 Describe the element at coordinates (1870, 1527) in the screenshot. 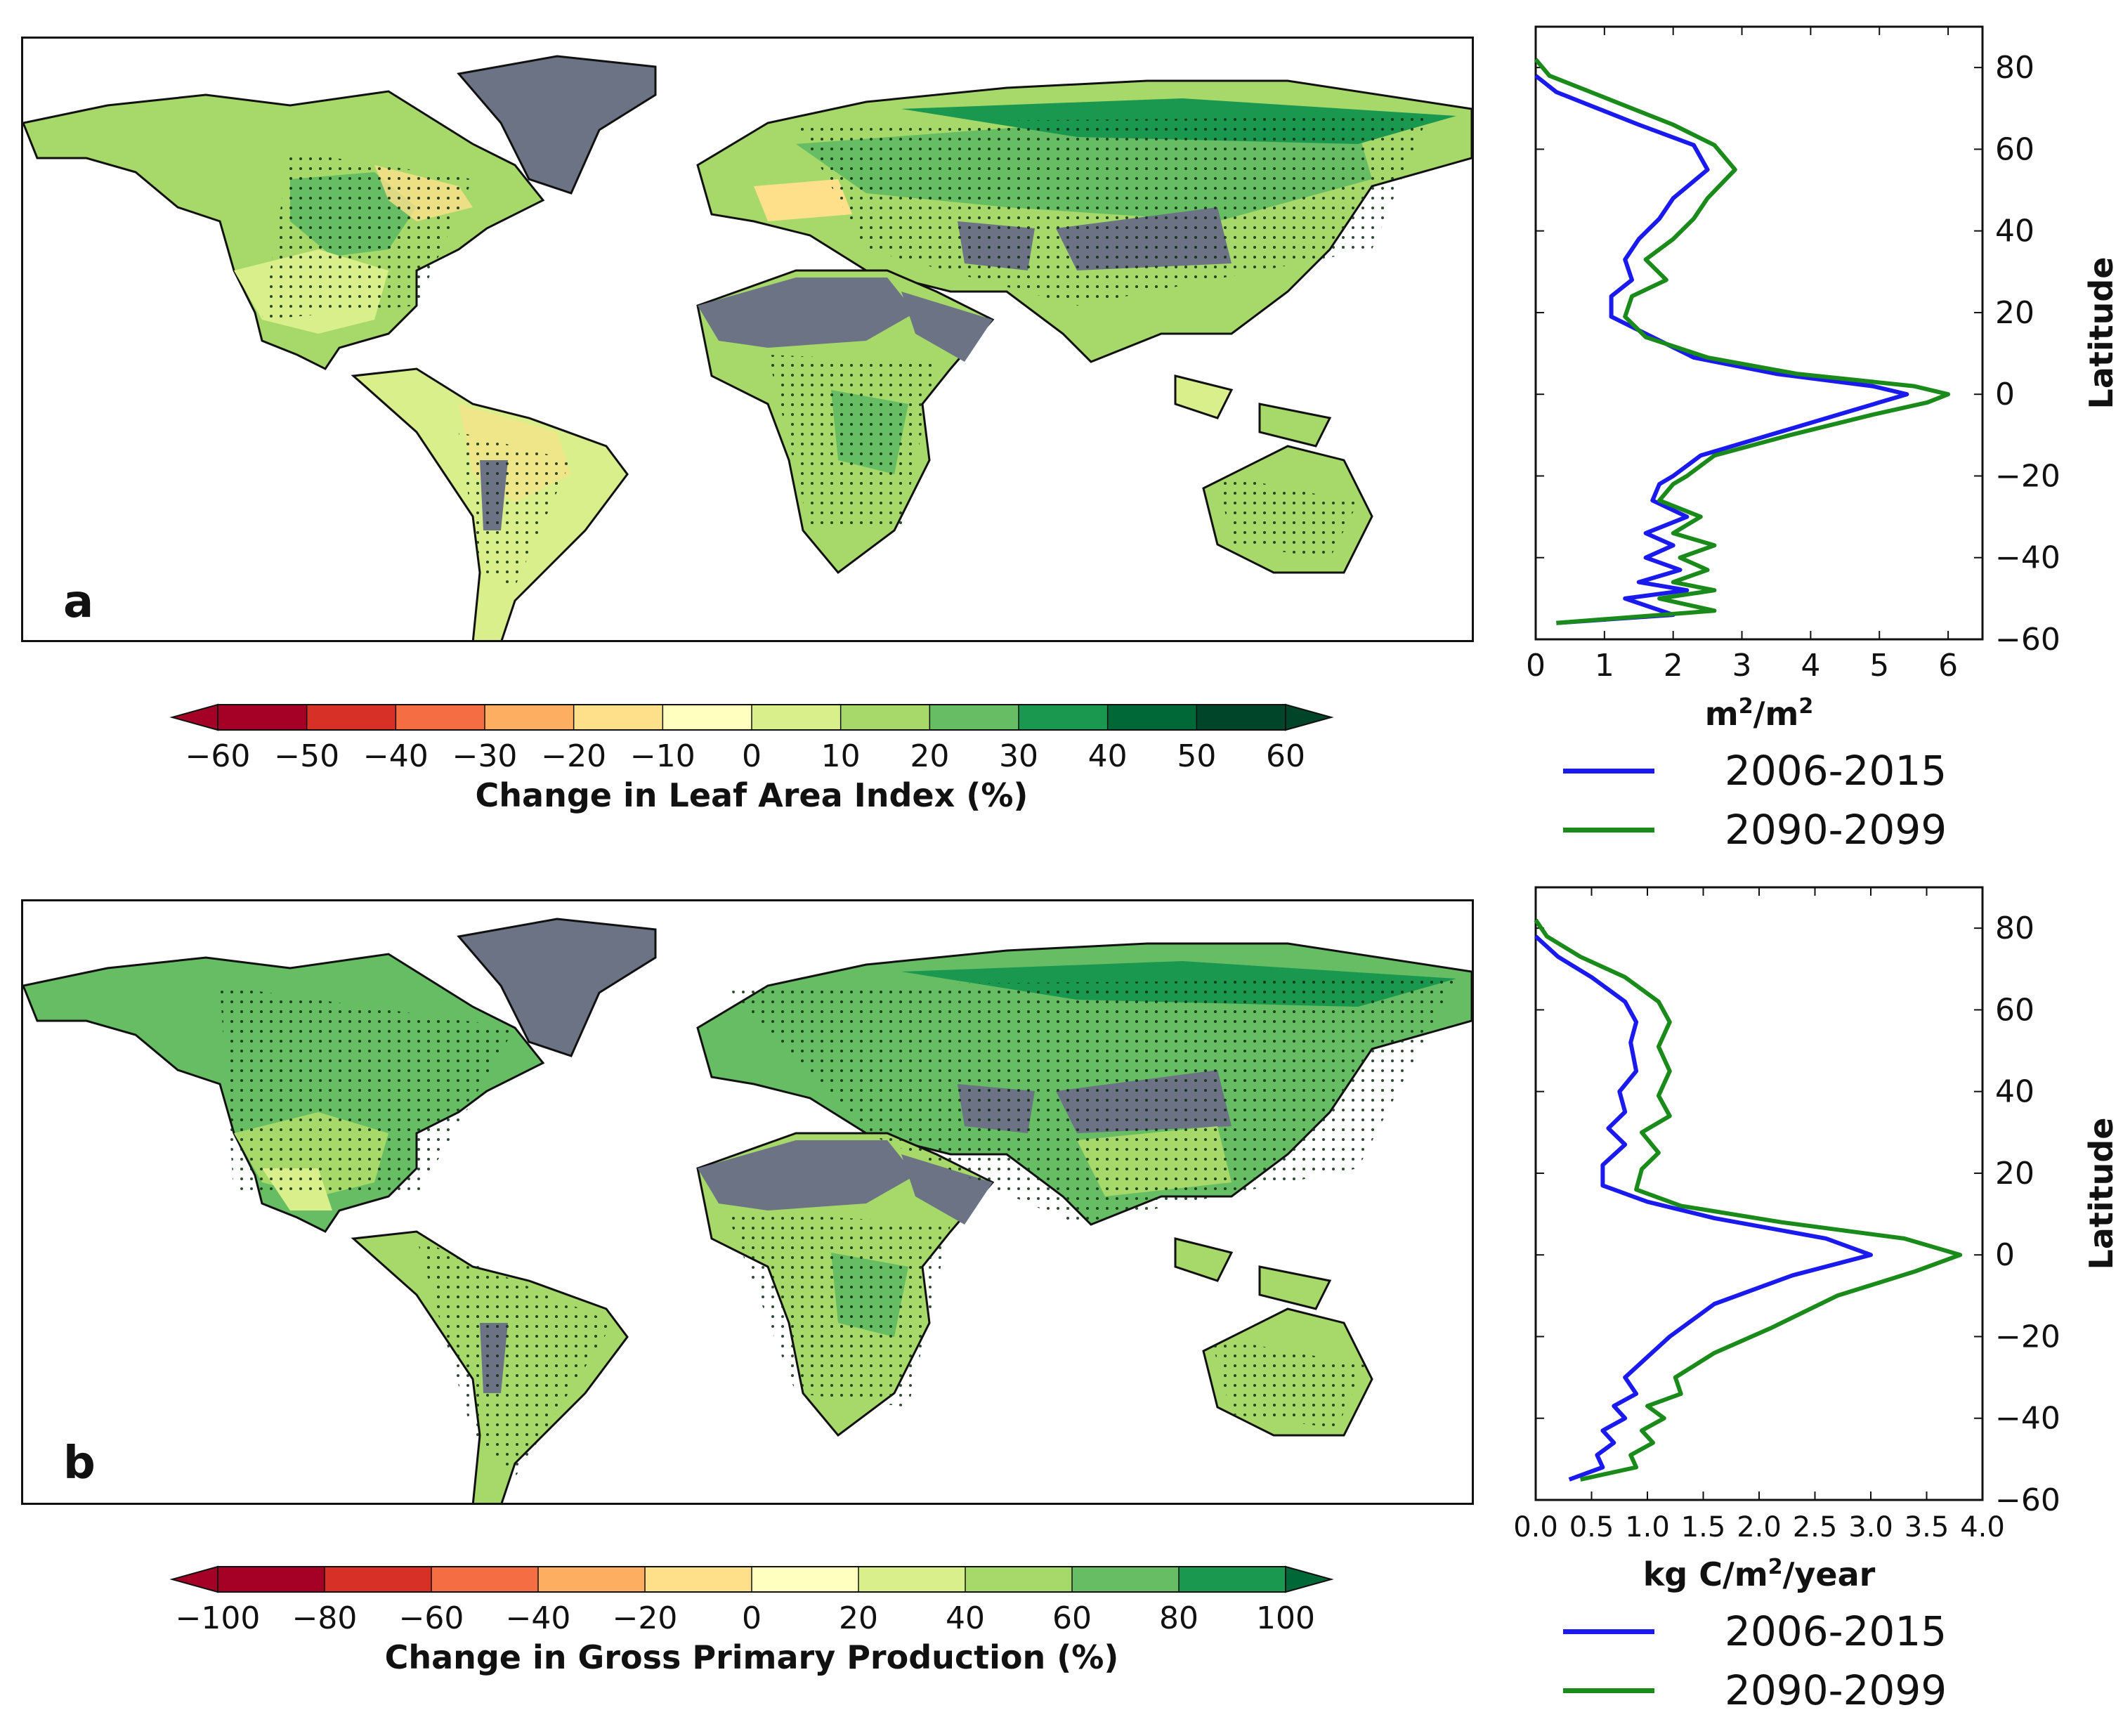

I see `x-tick-label: 3.0` at that location.